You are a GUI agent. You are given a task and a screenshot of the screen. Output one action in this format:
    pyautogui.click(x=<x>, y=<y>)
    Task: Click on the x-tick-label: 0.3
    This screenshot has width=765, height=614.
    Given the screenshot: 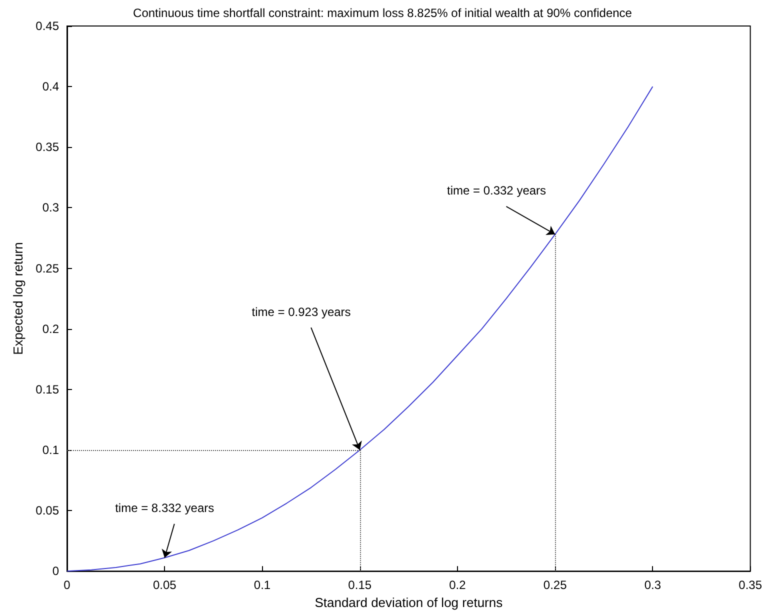 What is the action you would take?
    pyautogui.click(x=653, y=585)
    